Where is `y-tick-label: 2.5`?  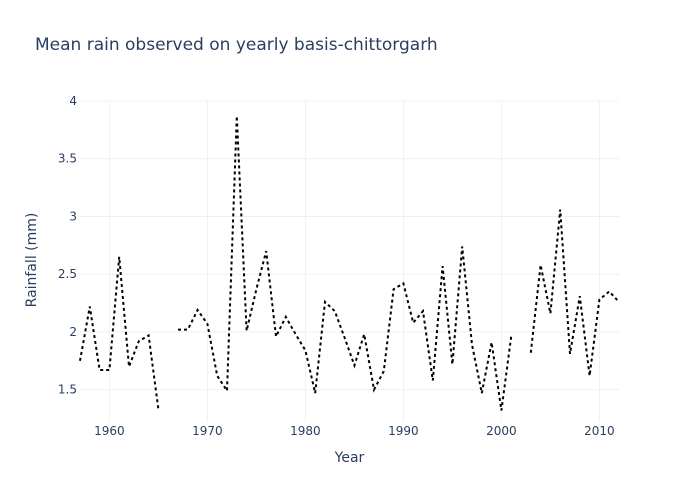
y-tick-label: 2.5 is located at coordinates (67, 274).